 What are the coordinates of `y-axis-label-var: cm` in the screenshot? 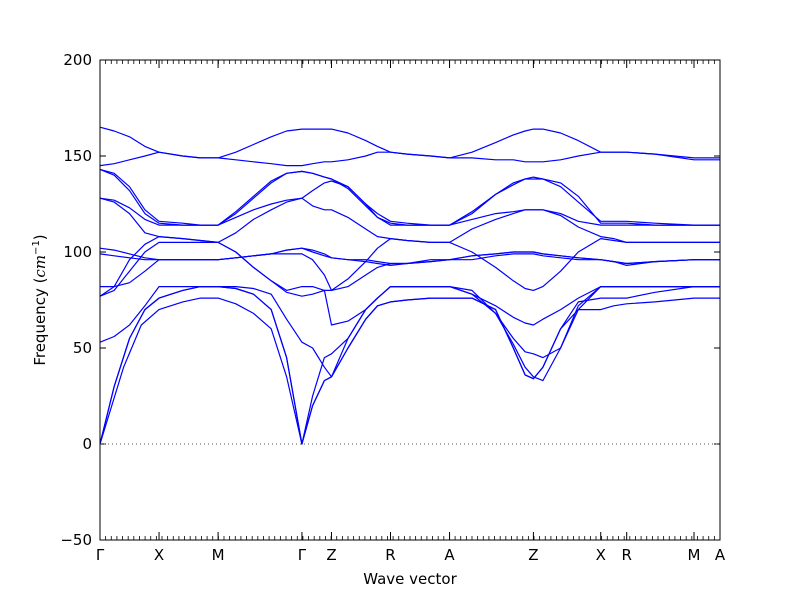 It's located at (40, 266).